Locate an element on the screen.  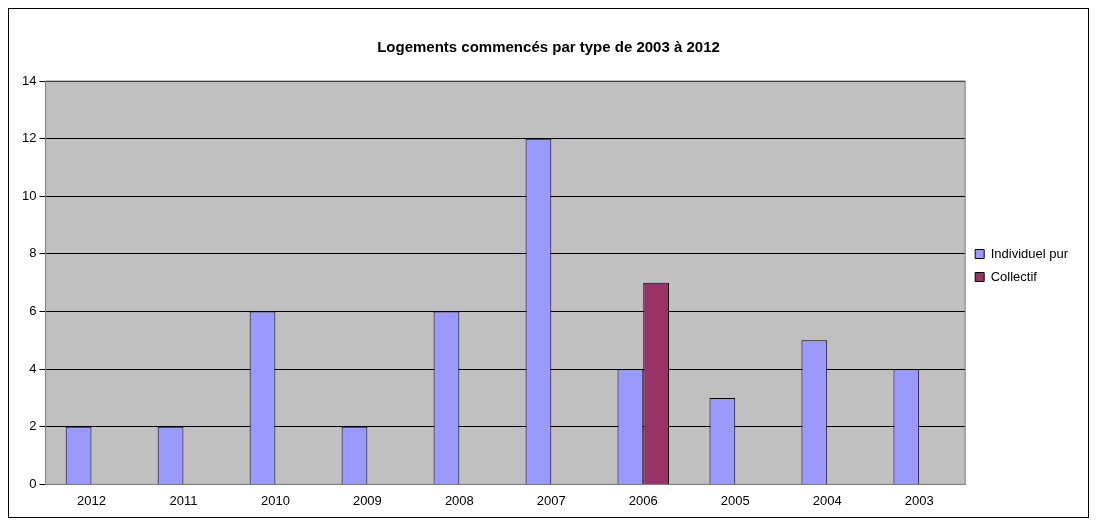
y-tick-label: 0 is located at coordinates (33, 483).